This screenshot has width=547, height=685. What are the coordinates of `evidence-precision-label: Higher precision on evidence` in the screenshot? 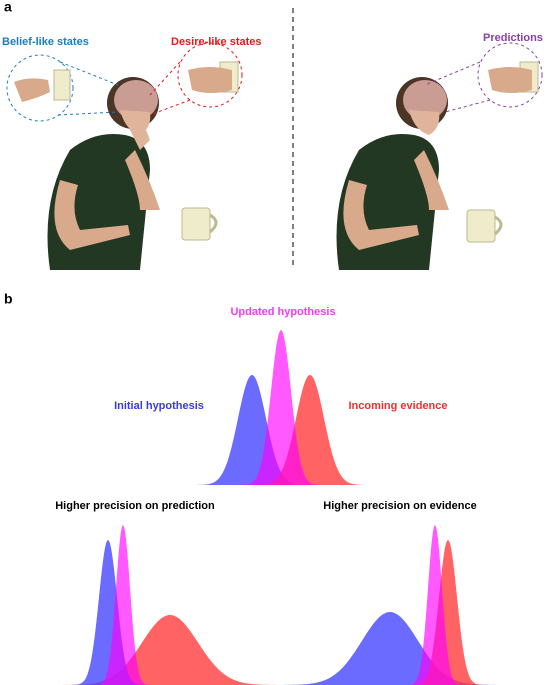 It's located at (399, 506).